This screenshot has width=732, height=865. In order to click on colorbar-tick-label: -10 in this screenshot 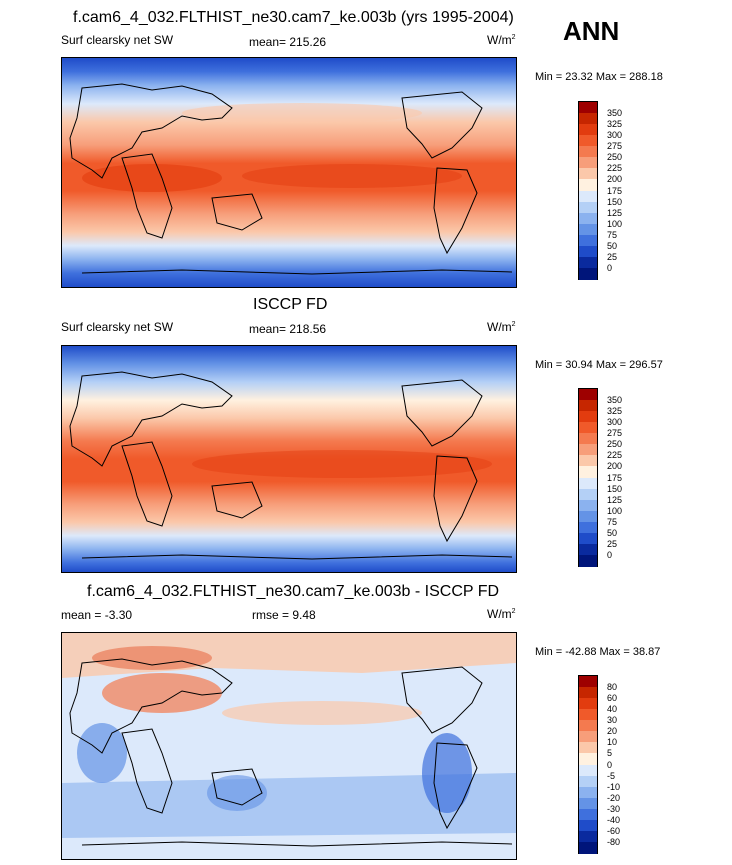, I will do `click(614, 786)`.